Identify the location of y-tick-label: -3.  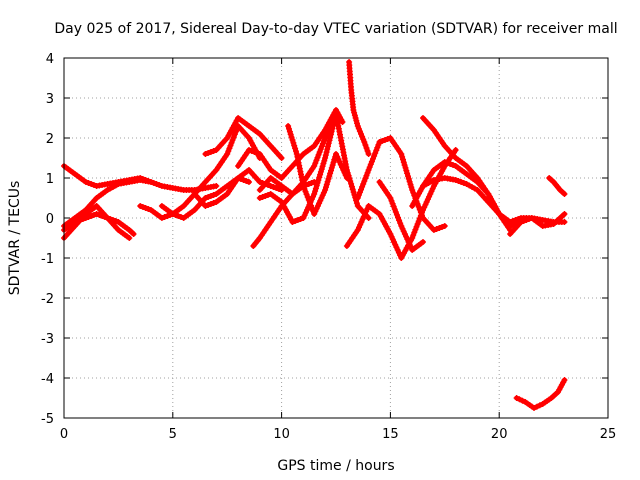
(47, 339).